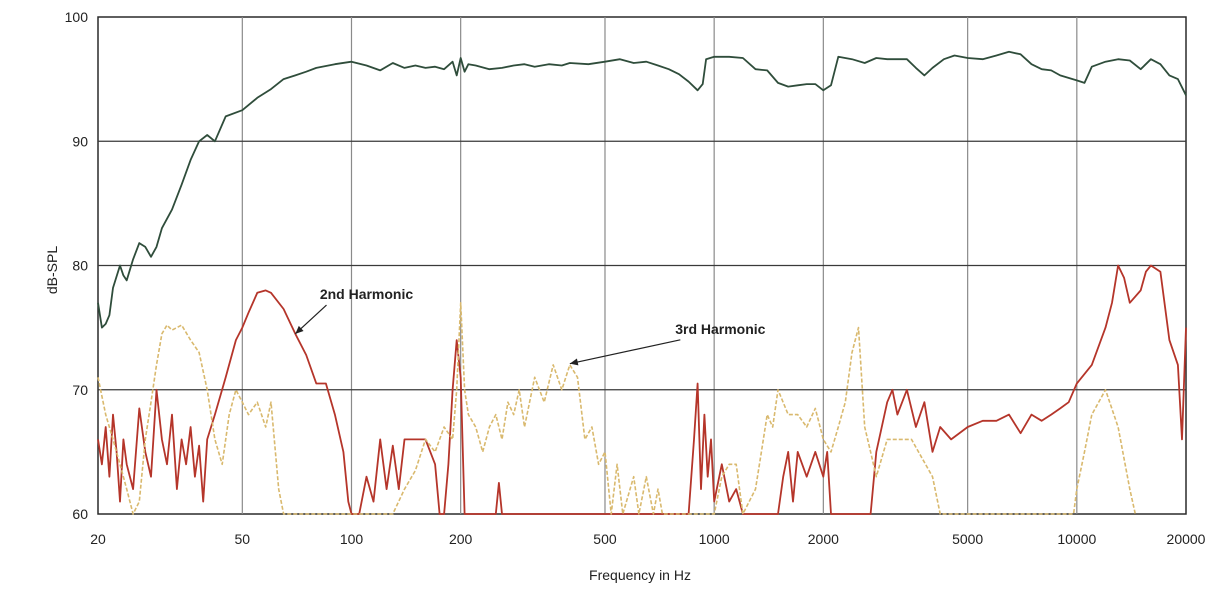 The width and height of the screenshot is (1214, 590). I want to click on annotation-label: 2nd Harmonic, so click(367, 294).